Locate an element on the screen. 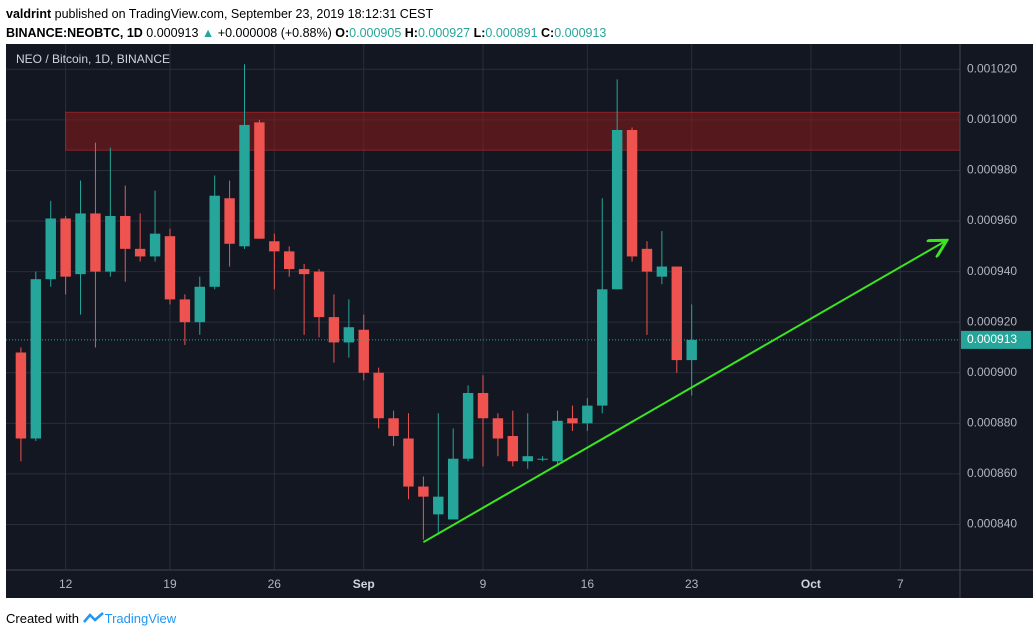 Image resolution: width=1033 pixels, height=635 pixels. last-price-tag is located at coordinates (996, 339).